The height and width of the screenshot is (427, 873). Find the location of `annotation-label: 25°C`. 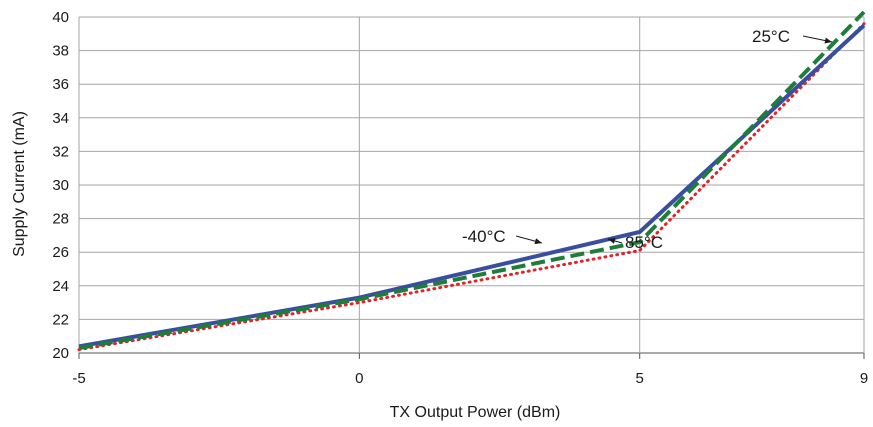

annotation-label: 25°C is located at coordinates (771, 36).